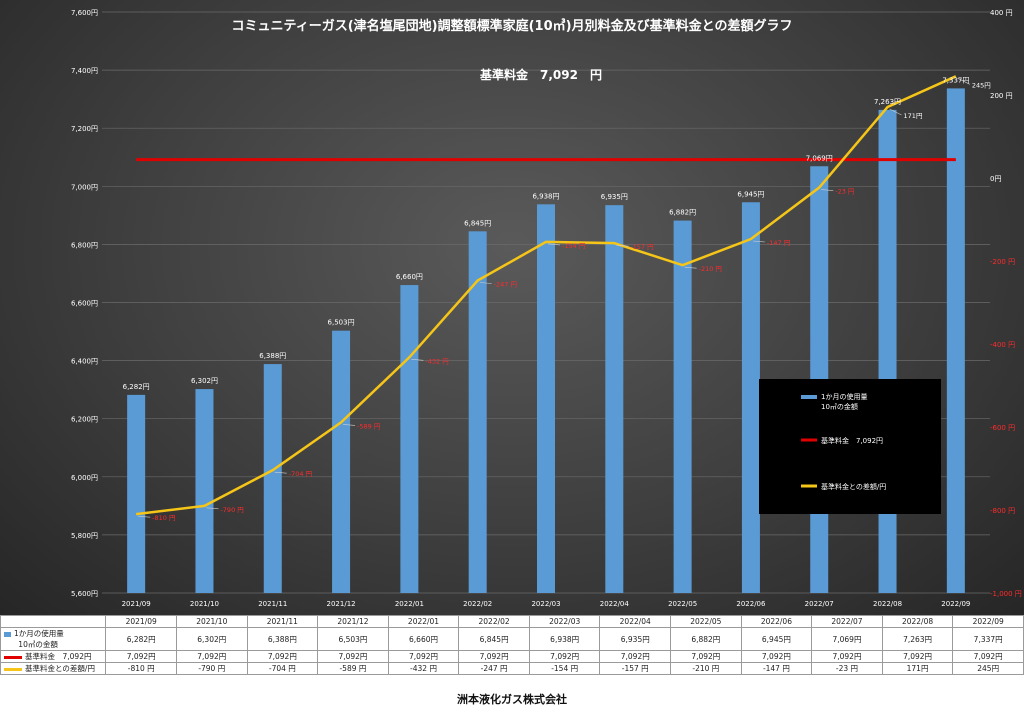 The image size is (1024, 724). Describe the element at coordinates (706, 639) in the screenshot. I see `table-cell: 6,882円` at that location.